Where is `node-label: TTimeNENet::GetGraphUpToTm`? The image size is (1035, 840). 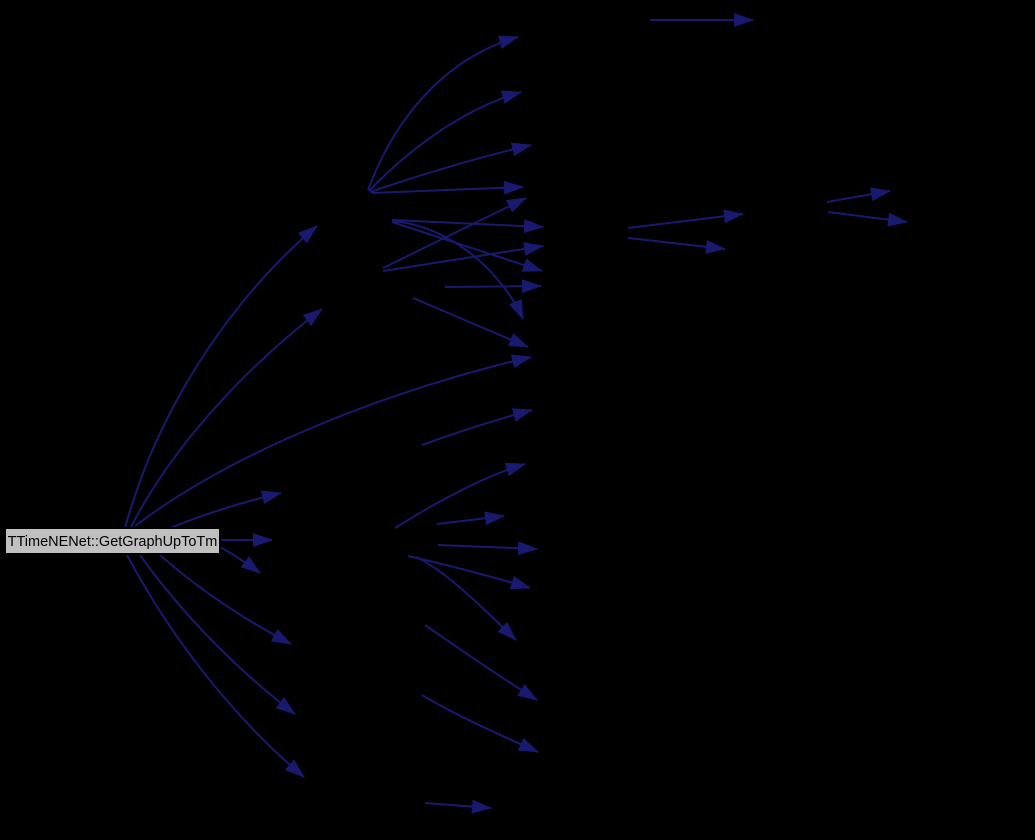 node-label: TTimeNENet::GetGraphUpToTm is located at coordinates (113, 542).